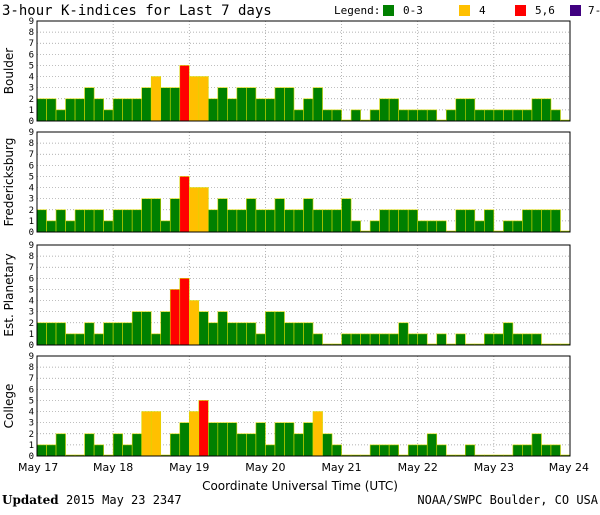 This screenshot has height=515, width=600. What do you see at coordinates (9, 71) in the screenshot?
I see `panel-label: Boulder` at bounding box center [9, 71].